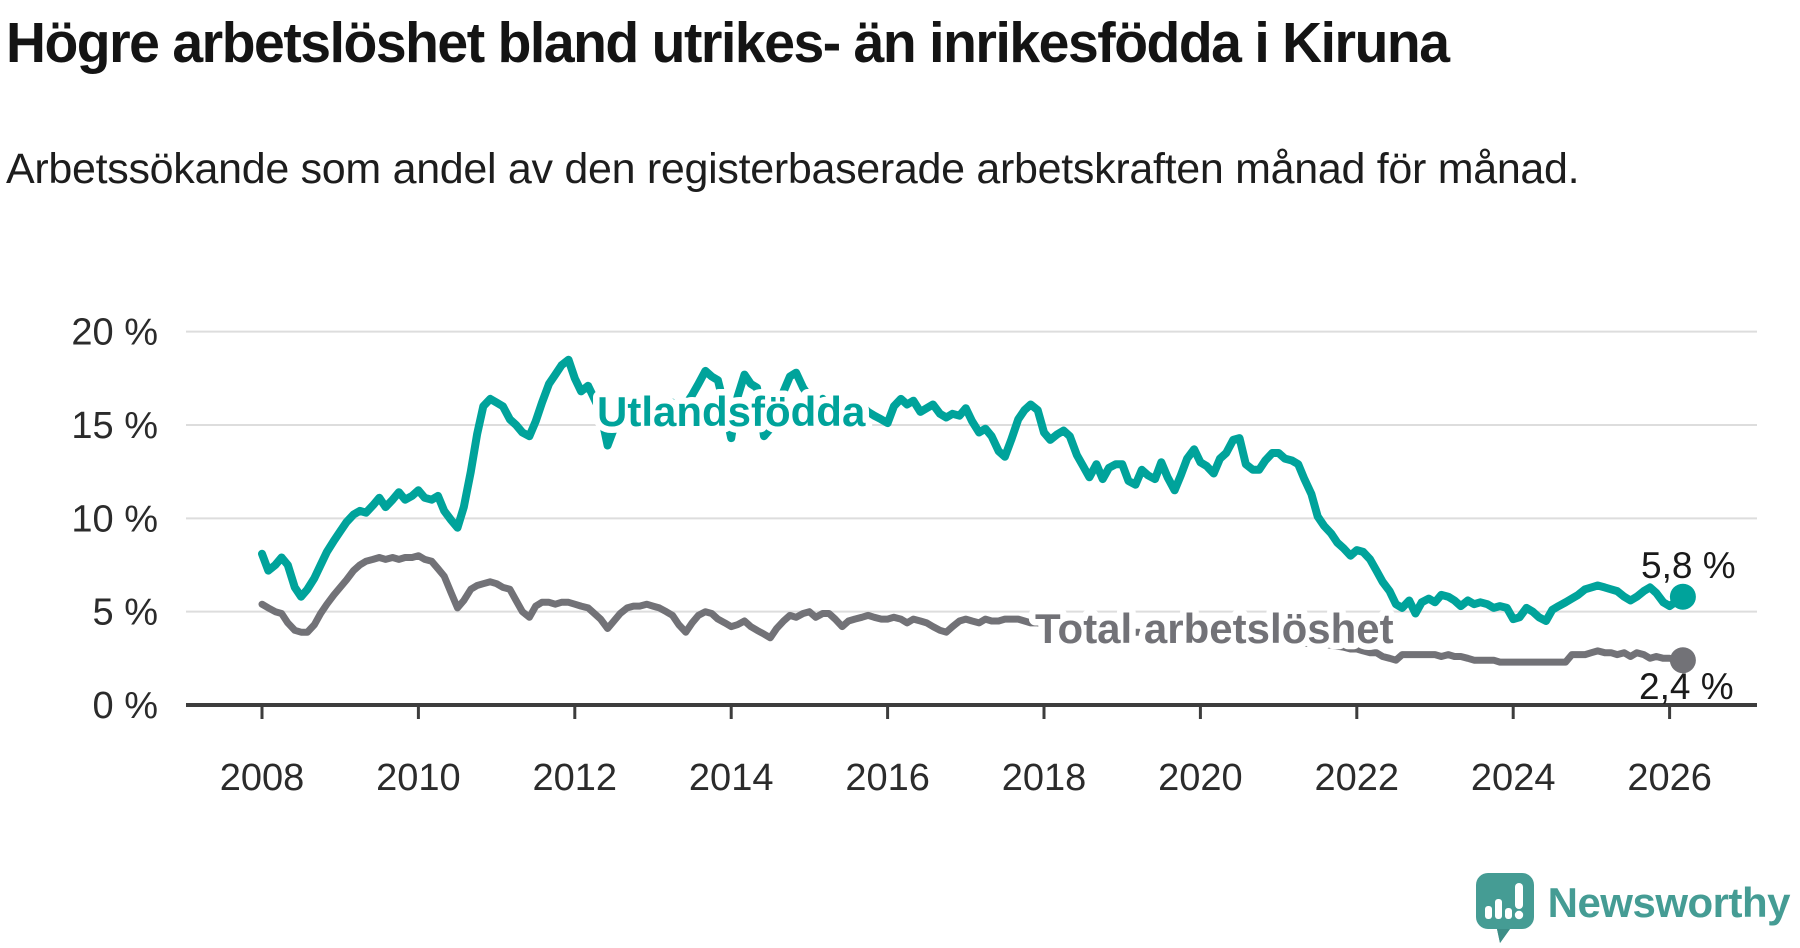 Image resolution: width=1800 pixels, height=948 pixels. I want to click on x-axis-tick-label: 2014, so click(731, 778).